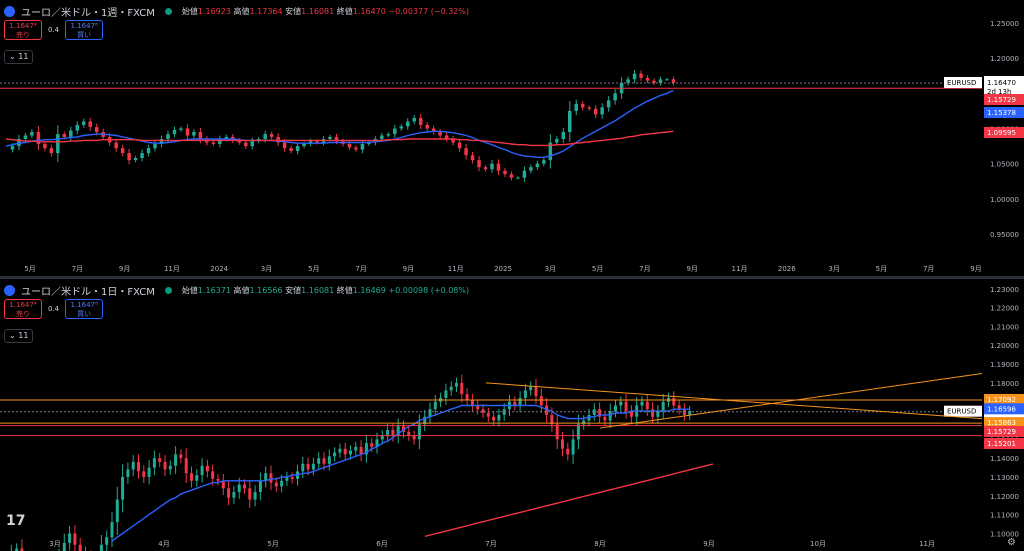 The height and width of the screenshot is (551, 1024). I want to click on last-price-tag, so click(1004, 86).